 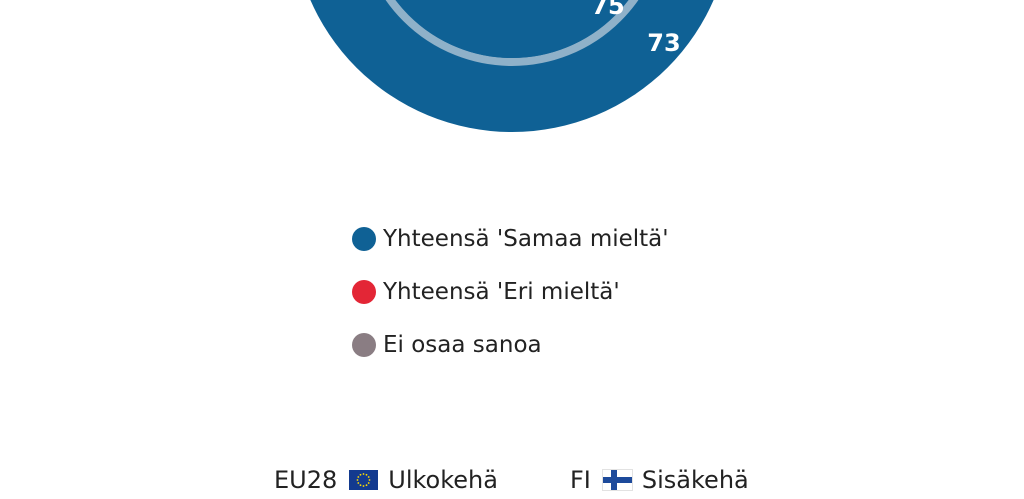 I want to click on legend-label-agree: Yhteensä 'Samaa mieltä', so click(x=526, y=239).